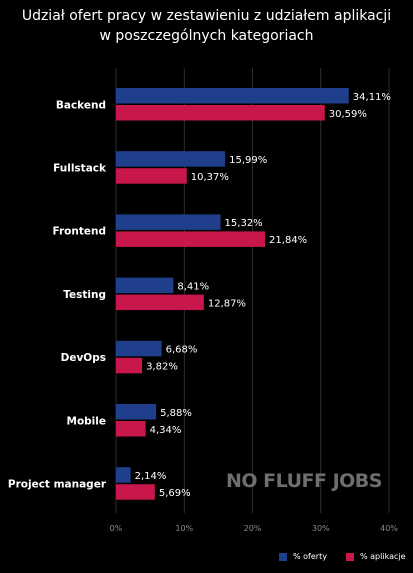 This screenshot has height=573, width=413. Describe the element at coordinates (389, 528) in the screenshot. I see `x-tick-label: 40%` at that location.